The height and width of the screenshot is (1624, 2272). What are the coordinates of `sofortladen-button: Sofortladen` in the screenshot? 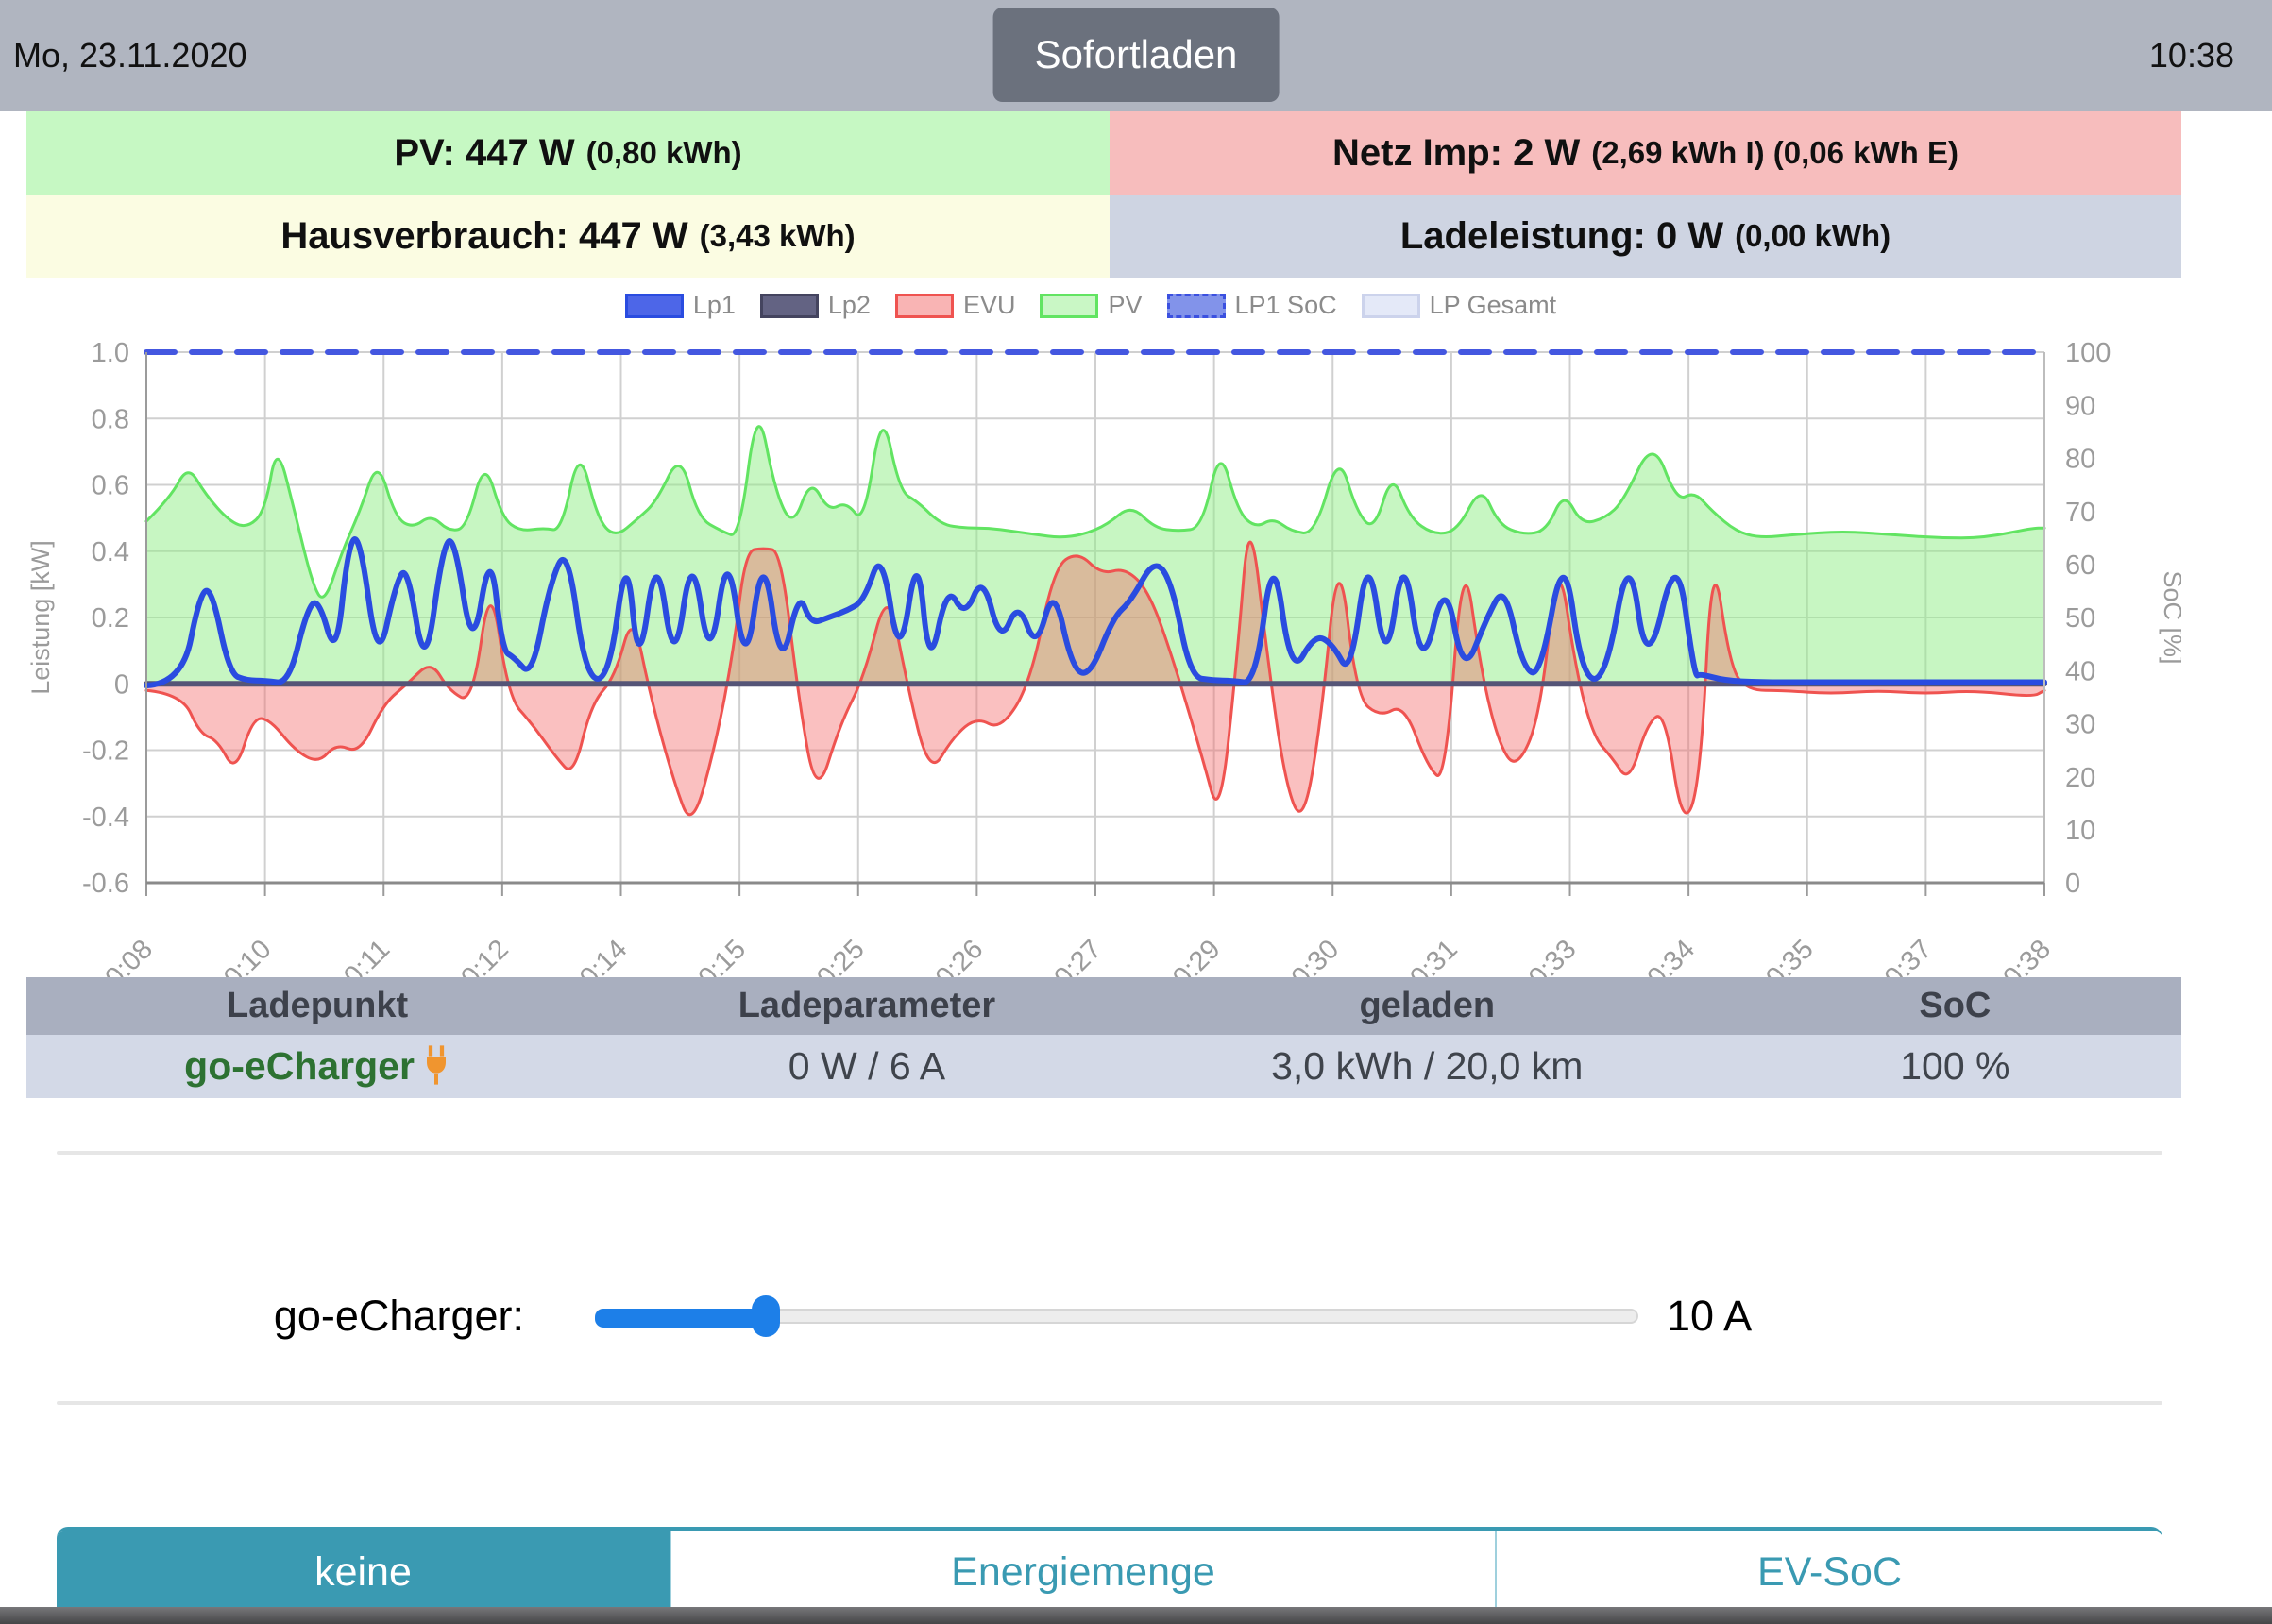 It's located at (1136, 55).